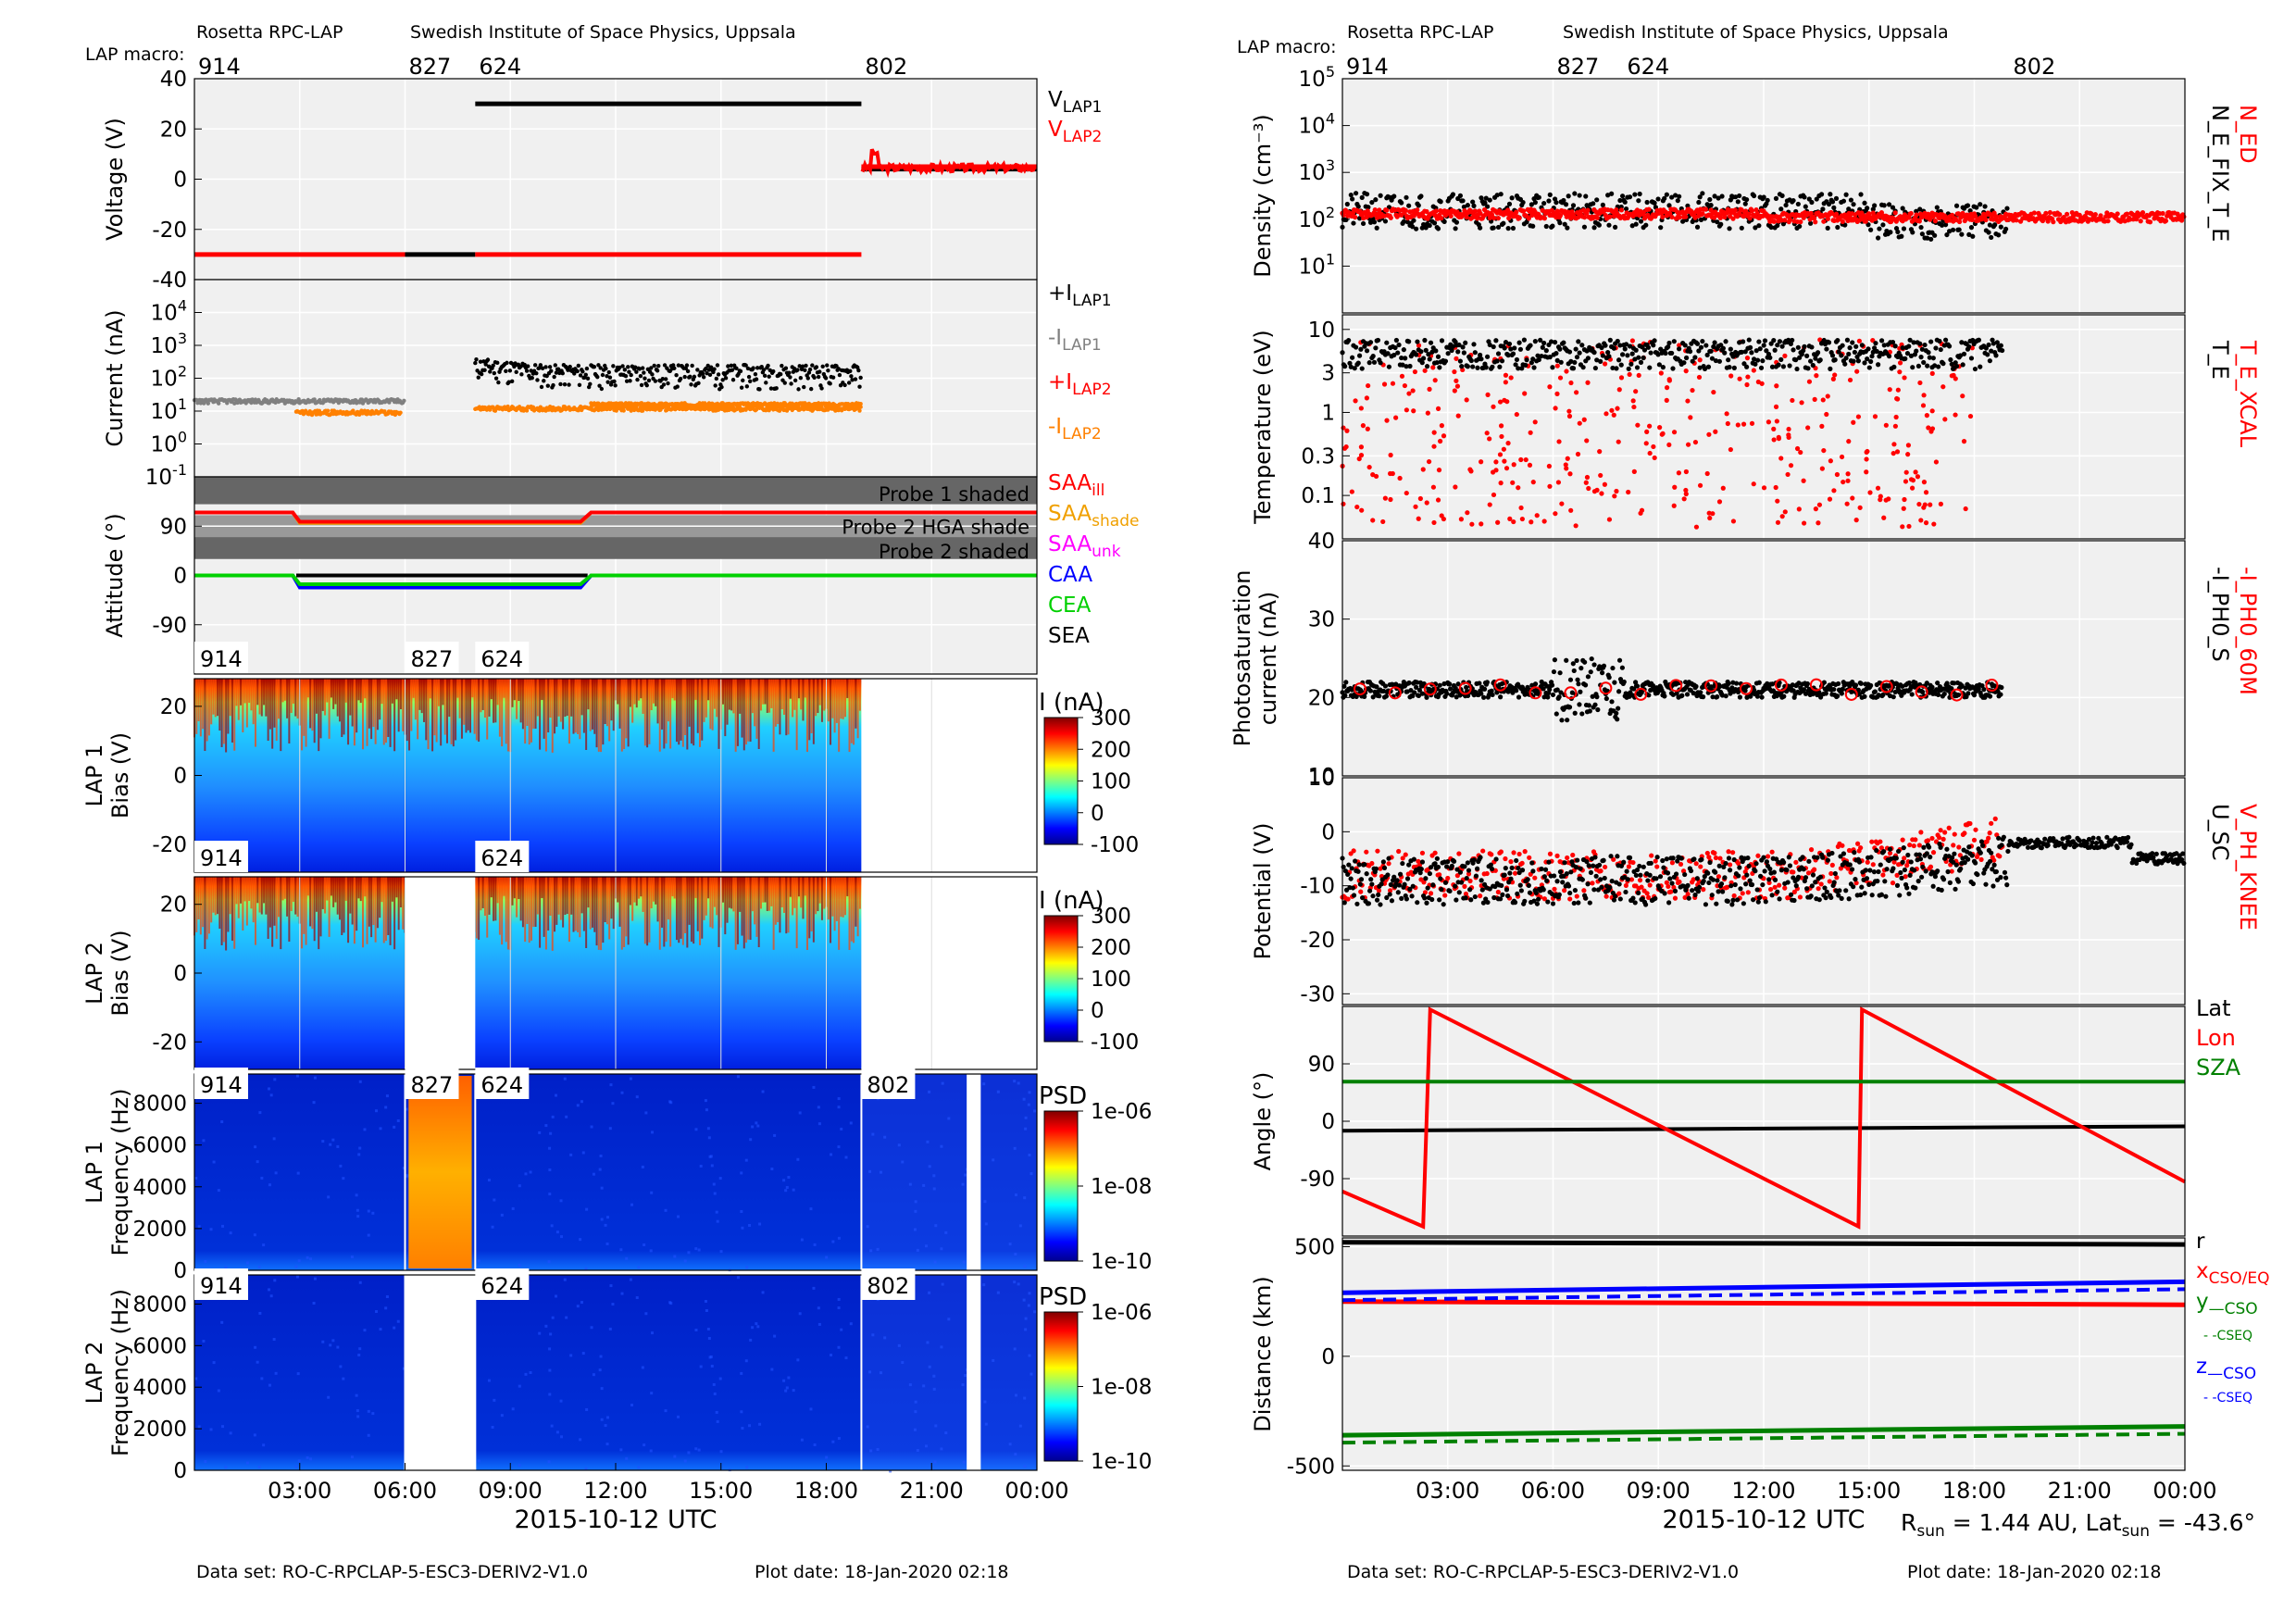 The width and height of the screenshot is (2296, 1624). What do you see at coordinates (432, 1085) in the screenshot?
I see `lap1_freq-macro-827: 827` at bounding box center [432, 1085].